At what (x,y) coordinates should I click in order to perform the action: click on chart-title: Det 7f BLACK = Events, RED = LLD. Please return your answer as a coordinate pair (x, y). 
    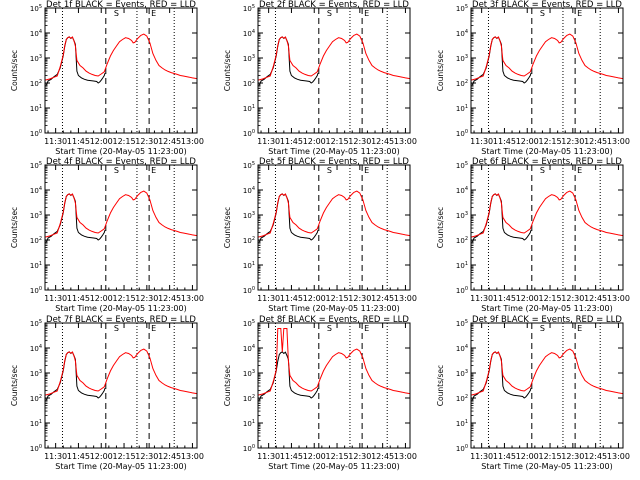
    Looking at the image, I should click on (121, 320).